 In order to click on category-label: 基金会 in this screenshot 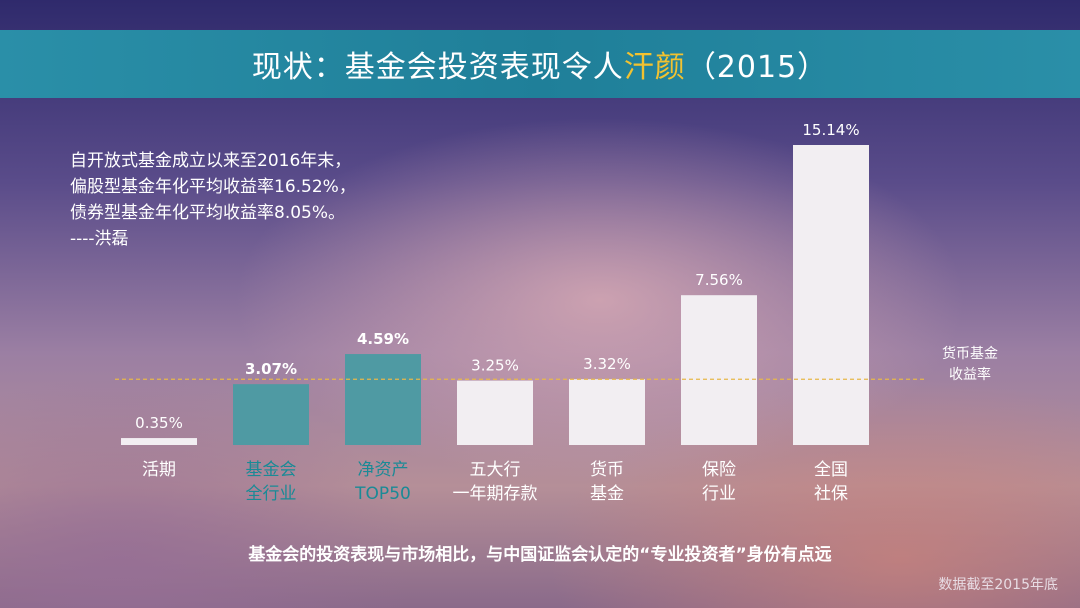, I will do `click(271, 470)`.